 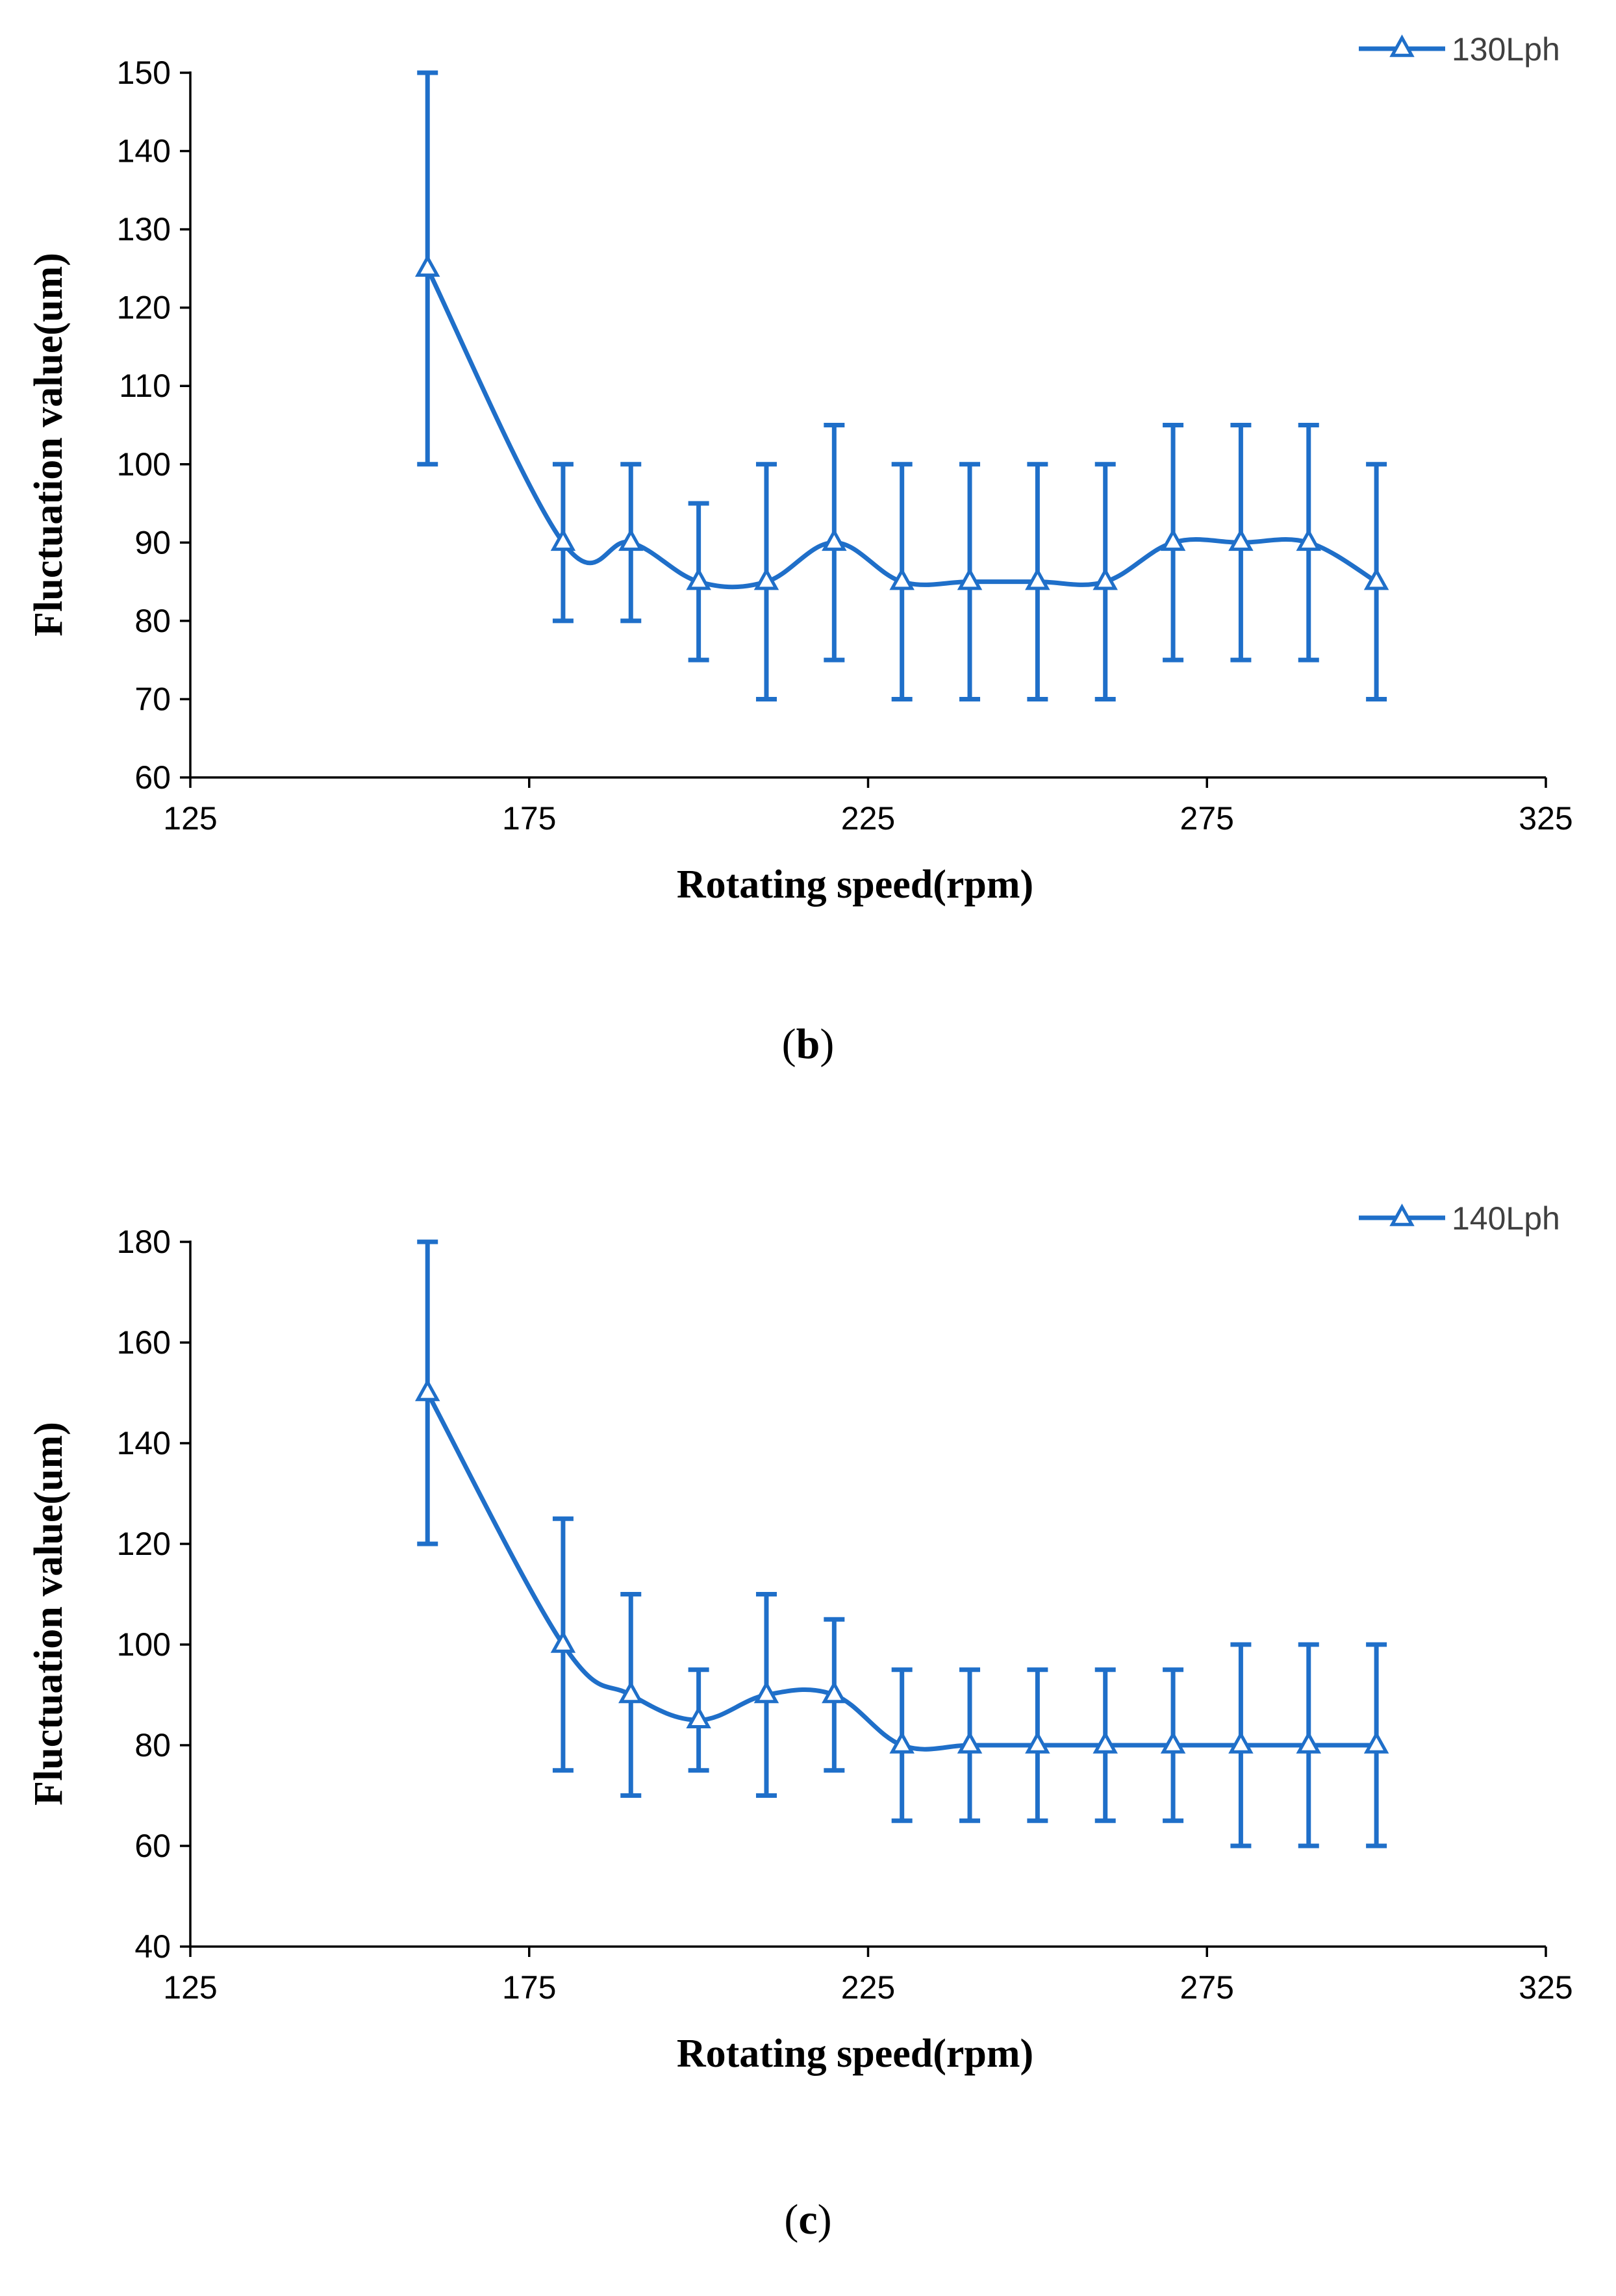 I want to click on chart1-y-tick-label-4: 120, so click(x=144, y=1544).